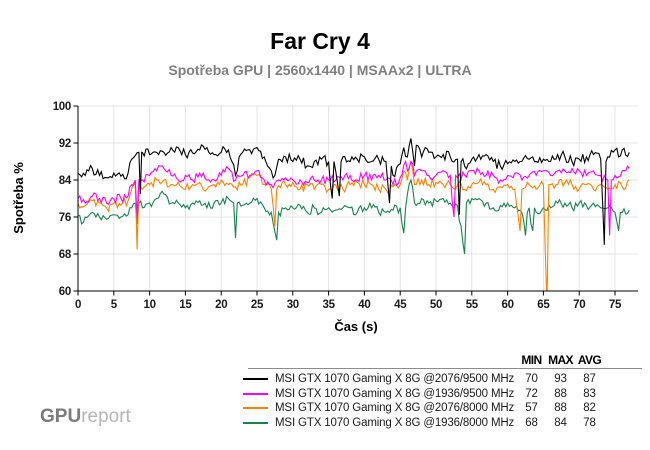  What do you see at coordinates (531, 359) in the screenshot?
I see `legend-col-min: MIN` at bounding box center [531, 359].